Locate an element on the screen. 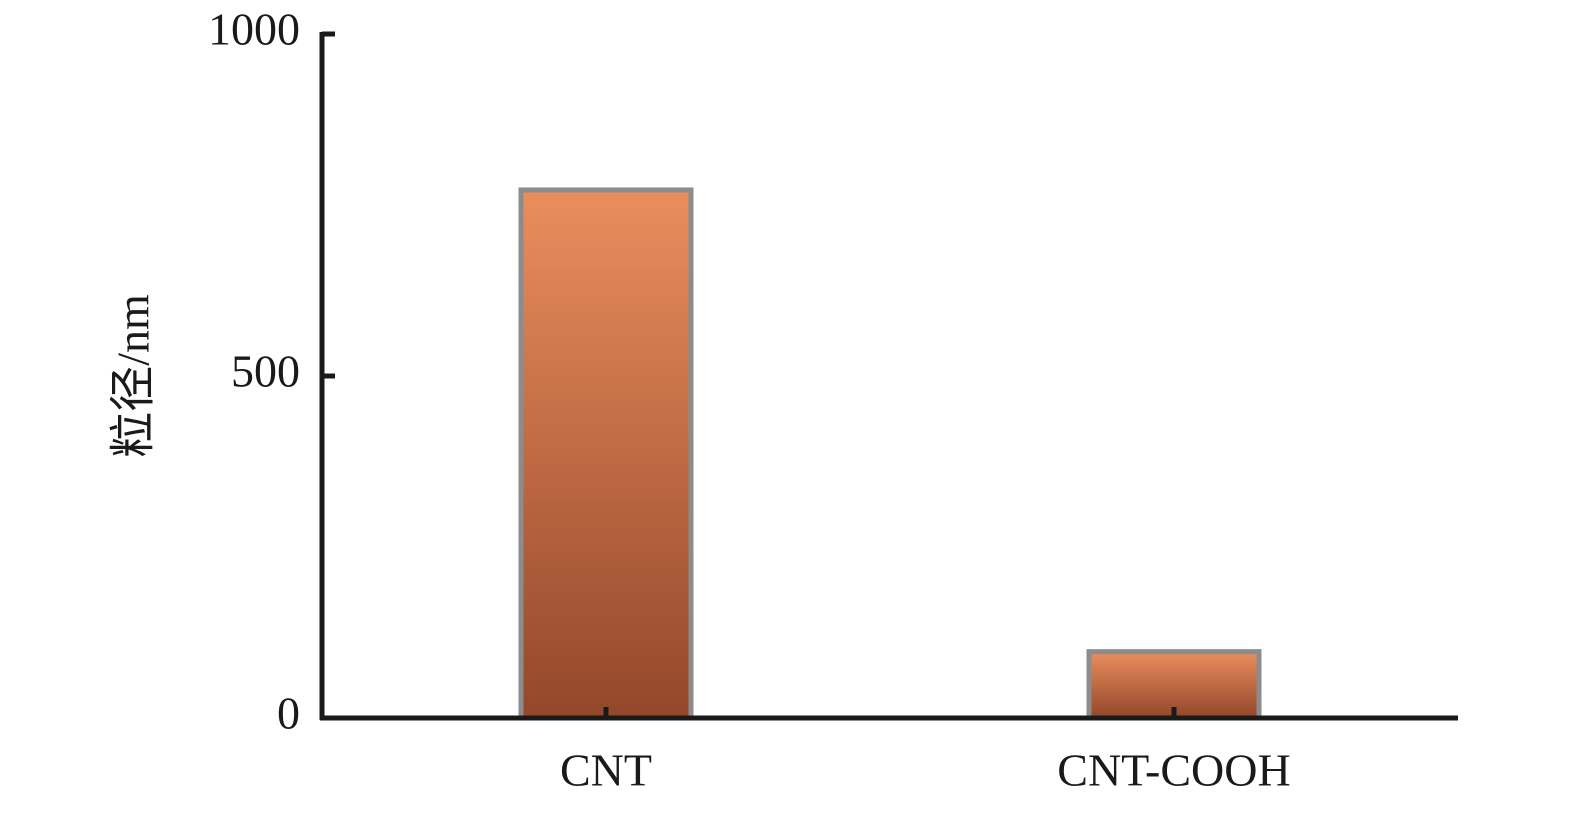 This screenshot has height=816, width=1575. y-tick-label: 500 is located at coordinates (265, 371).